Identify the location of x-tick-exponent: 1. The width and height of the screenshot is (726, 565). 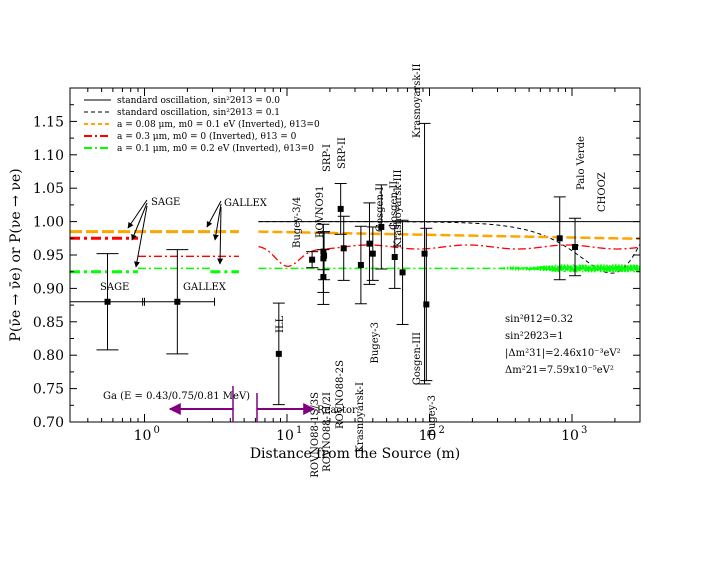
(299, 430).